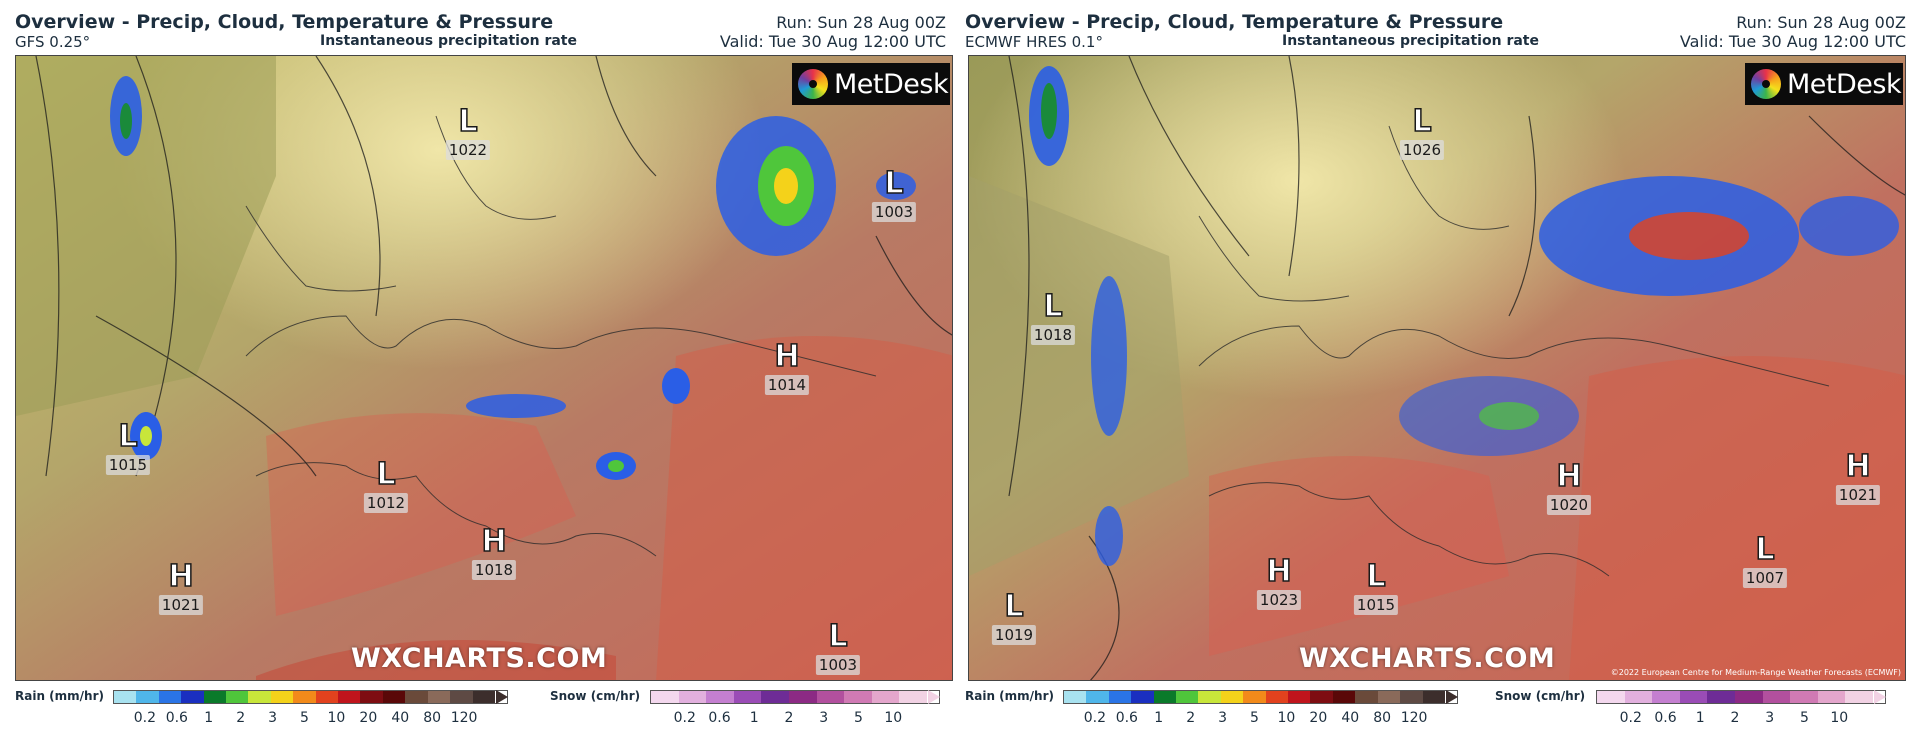 This screenshot has width=1920, height=742. Describe the element at coordinates (787, 367) in the screenshot. I see `pressure-center: H 1014` at that location.